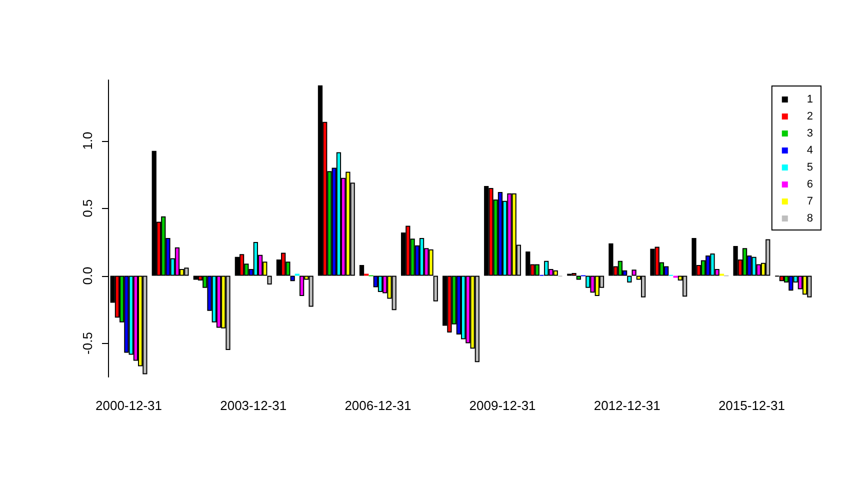  Describe the element at coordinates (810, 184) in the screenshot. I see `legend-label: 6` at that location.